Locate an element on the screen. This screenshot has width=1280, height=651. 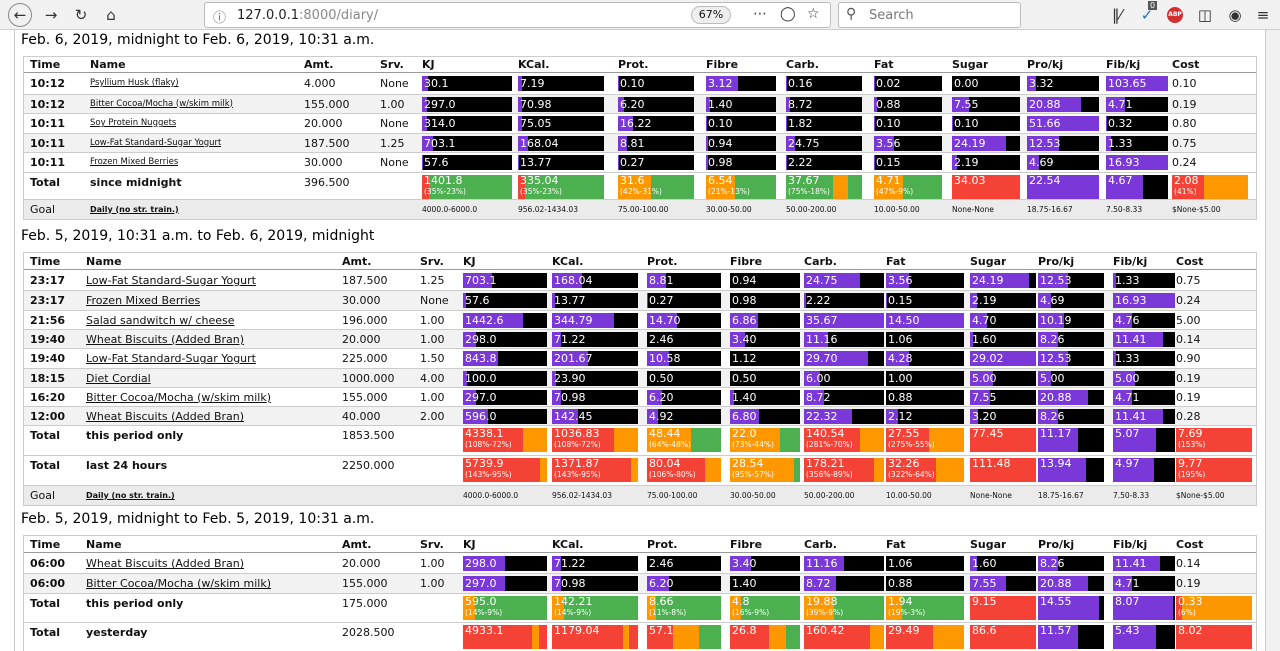
info-icon: ⓘ is located at coordinates (220, 18).